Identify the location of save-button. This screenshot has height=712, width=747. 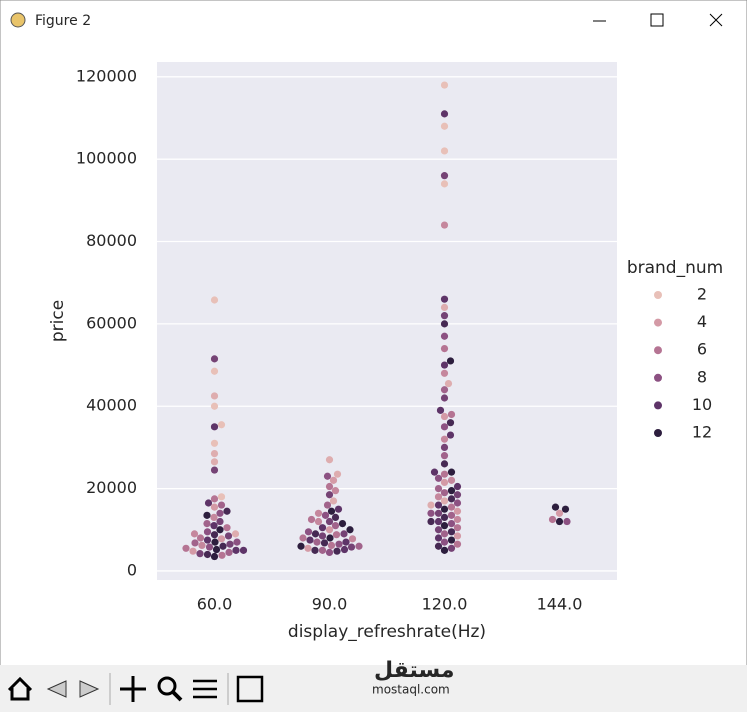
(250, 689).